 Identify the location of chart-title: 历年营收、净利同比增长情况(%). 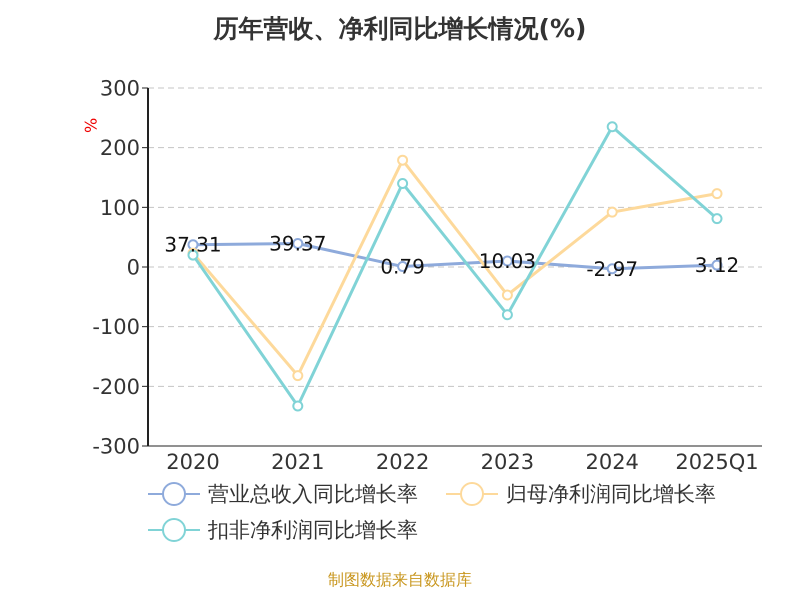
(400, 29).